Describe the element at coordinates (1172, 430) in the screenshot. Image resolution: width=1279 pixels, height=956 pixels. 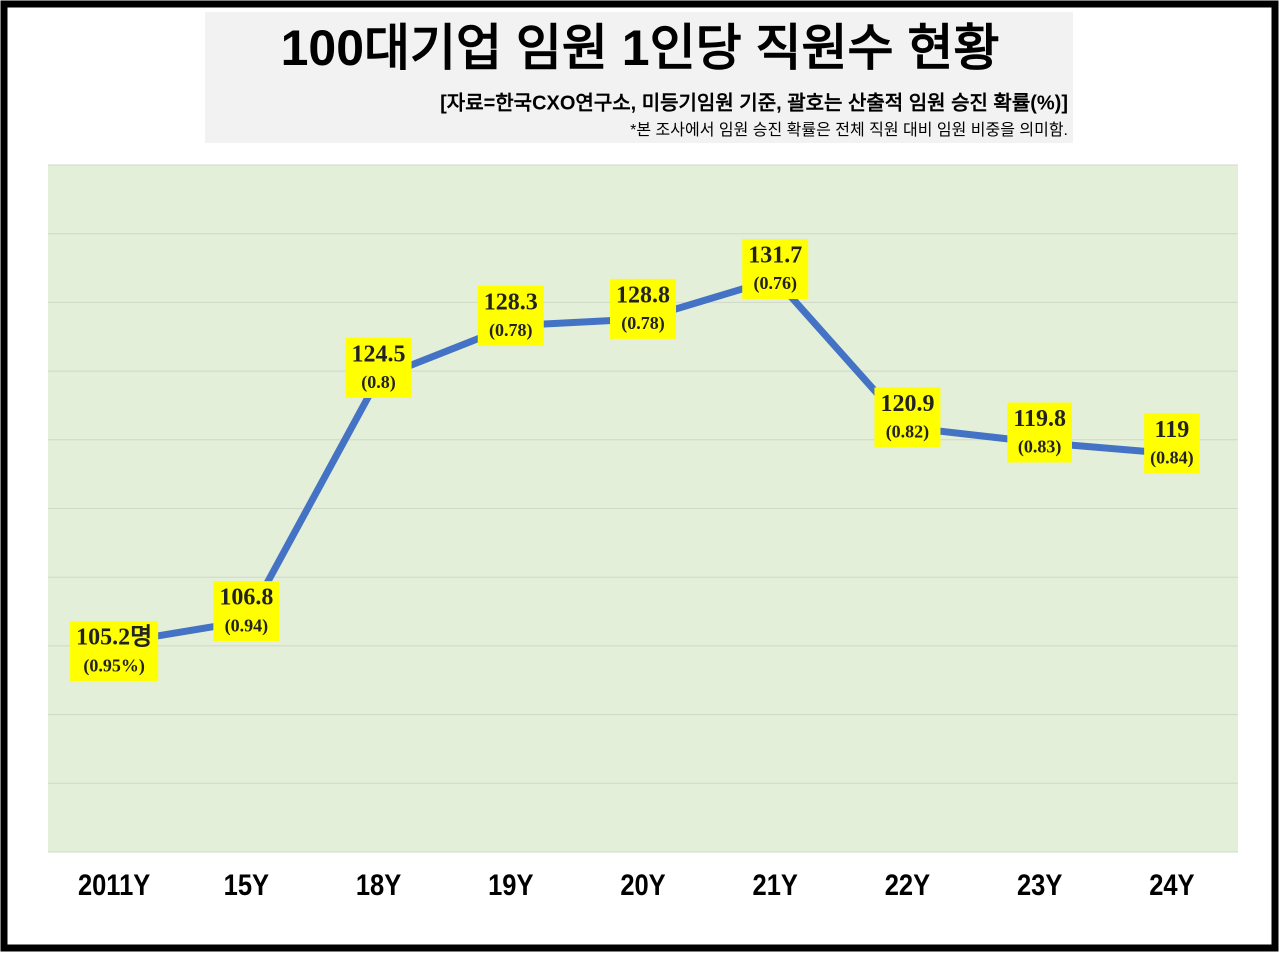
I see `value-label: 119` at that location.